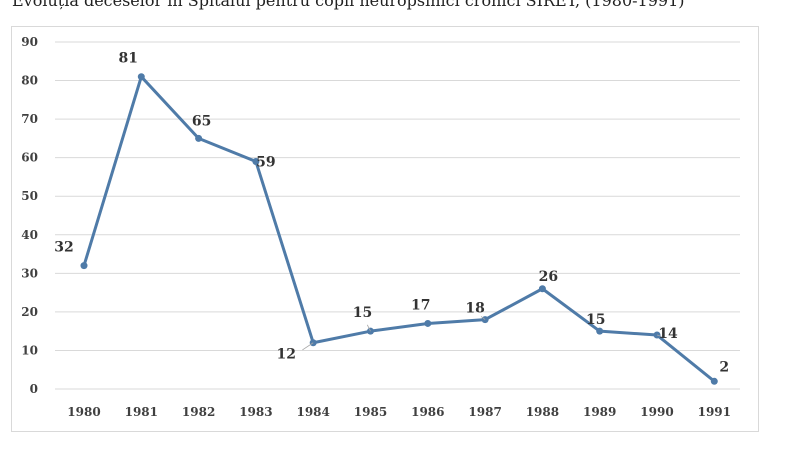 Image resolution: width=800 pixels, height=450 pixels. Describe the element at coordinates (29, 312) in the screenshot. I see `y-tick-label-20: 20` at that location.